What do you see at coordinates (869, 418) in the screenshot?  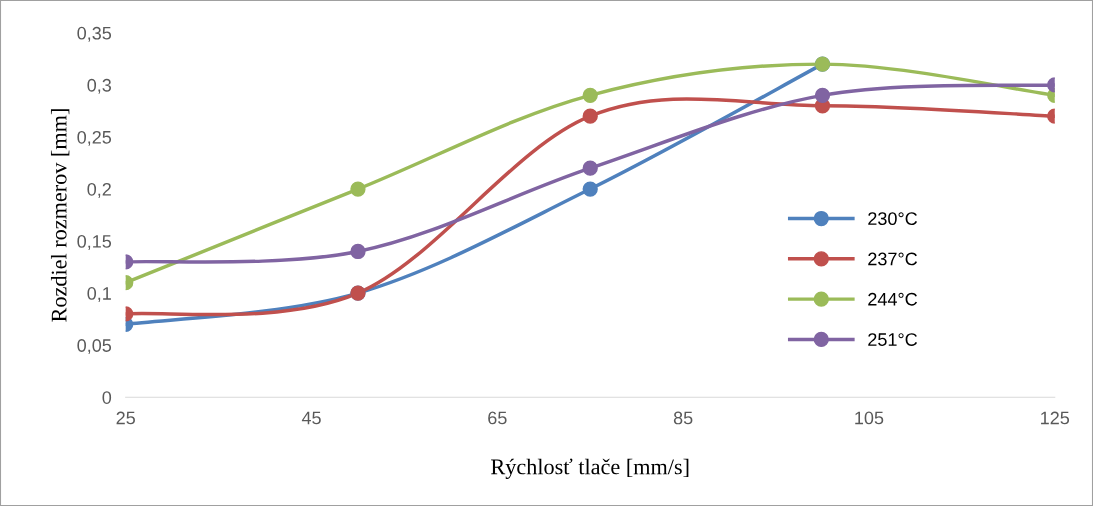 I see `x-tick-label: 105` at bounding box center [869, 418].